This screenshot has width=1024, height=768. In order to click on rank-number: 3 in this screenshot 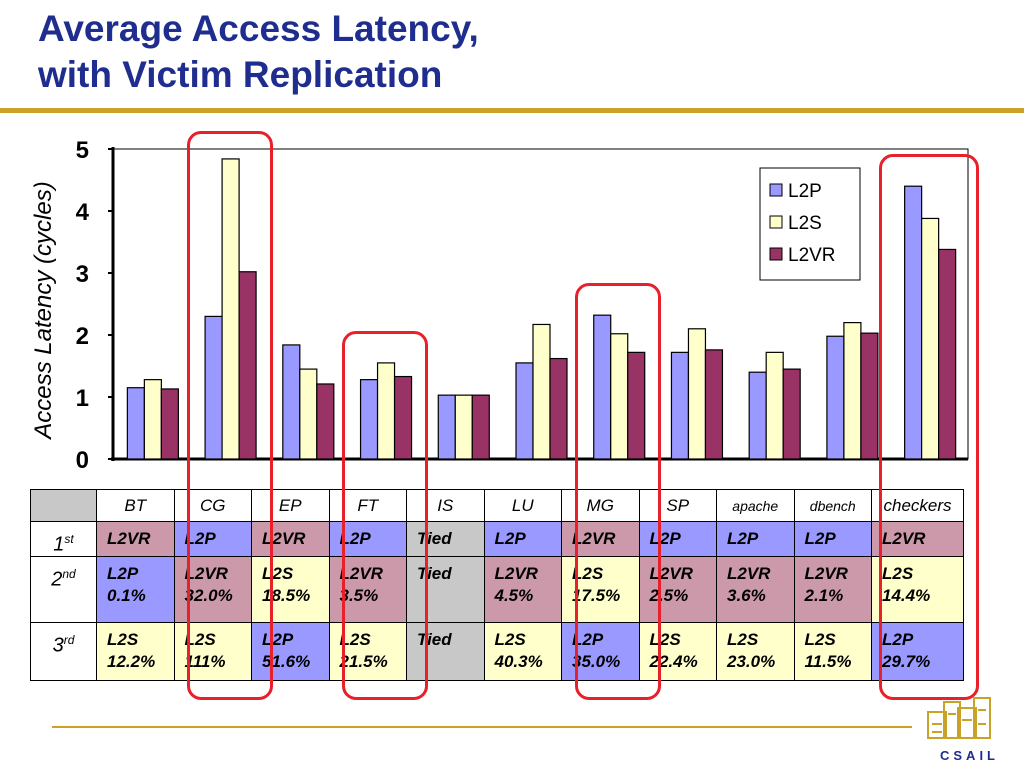, I will do `click(58, 645)`.